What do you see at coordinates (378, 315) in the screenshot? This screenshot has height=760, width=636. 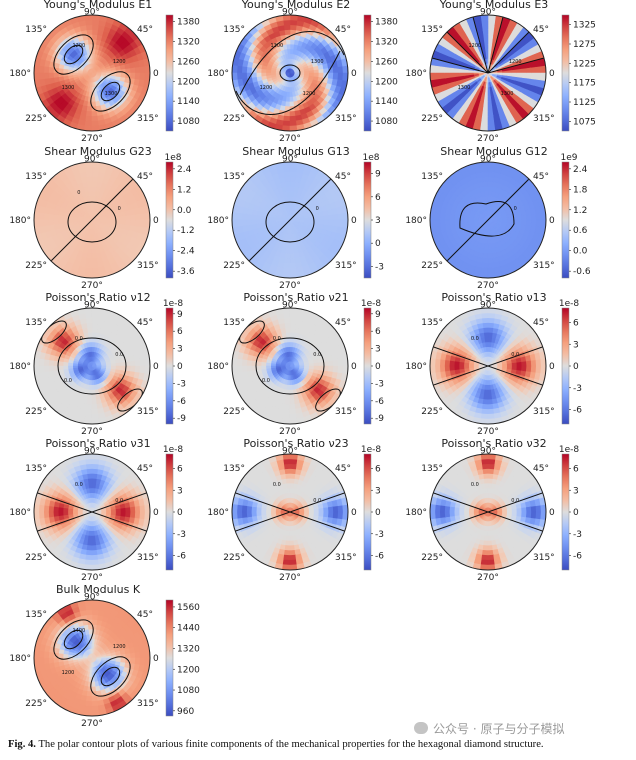 I see `colorbar-tick-label: 9` at bounding box center [378, 315].